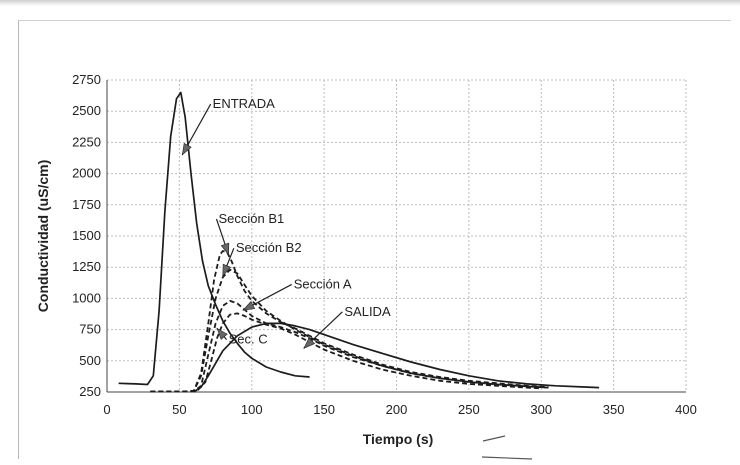 The height and width of the screenshot is (465, 740). Describe the element at coordinates (396, 357) in the screenshot. I see `series-salida` at that location.